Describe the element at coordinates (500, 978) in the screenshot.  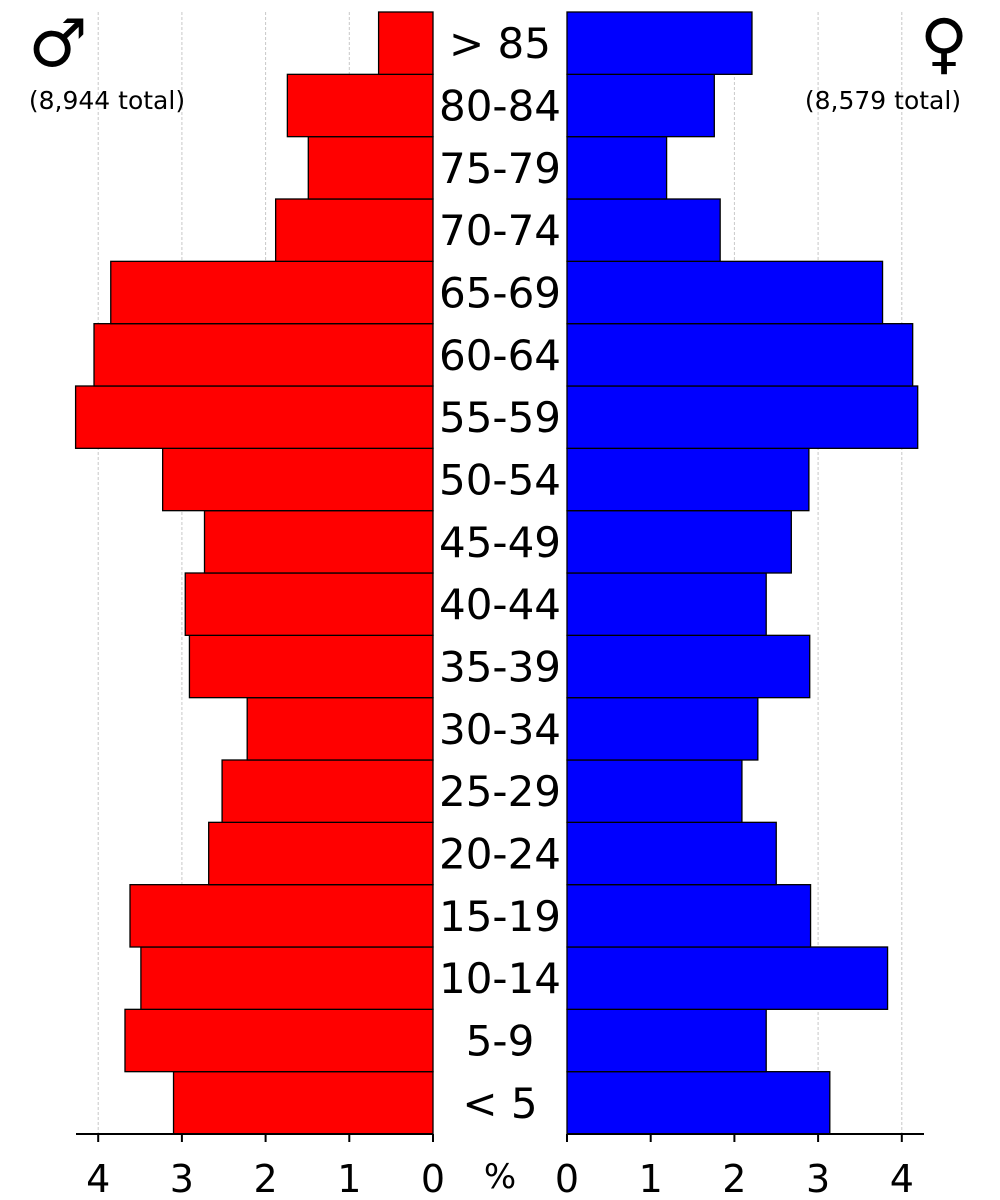
I see `age-label: 10-14` at that location.